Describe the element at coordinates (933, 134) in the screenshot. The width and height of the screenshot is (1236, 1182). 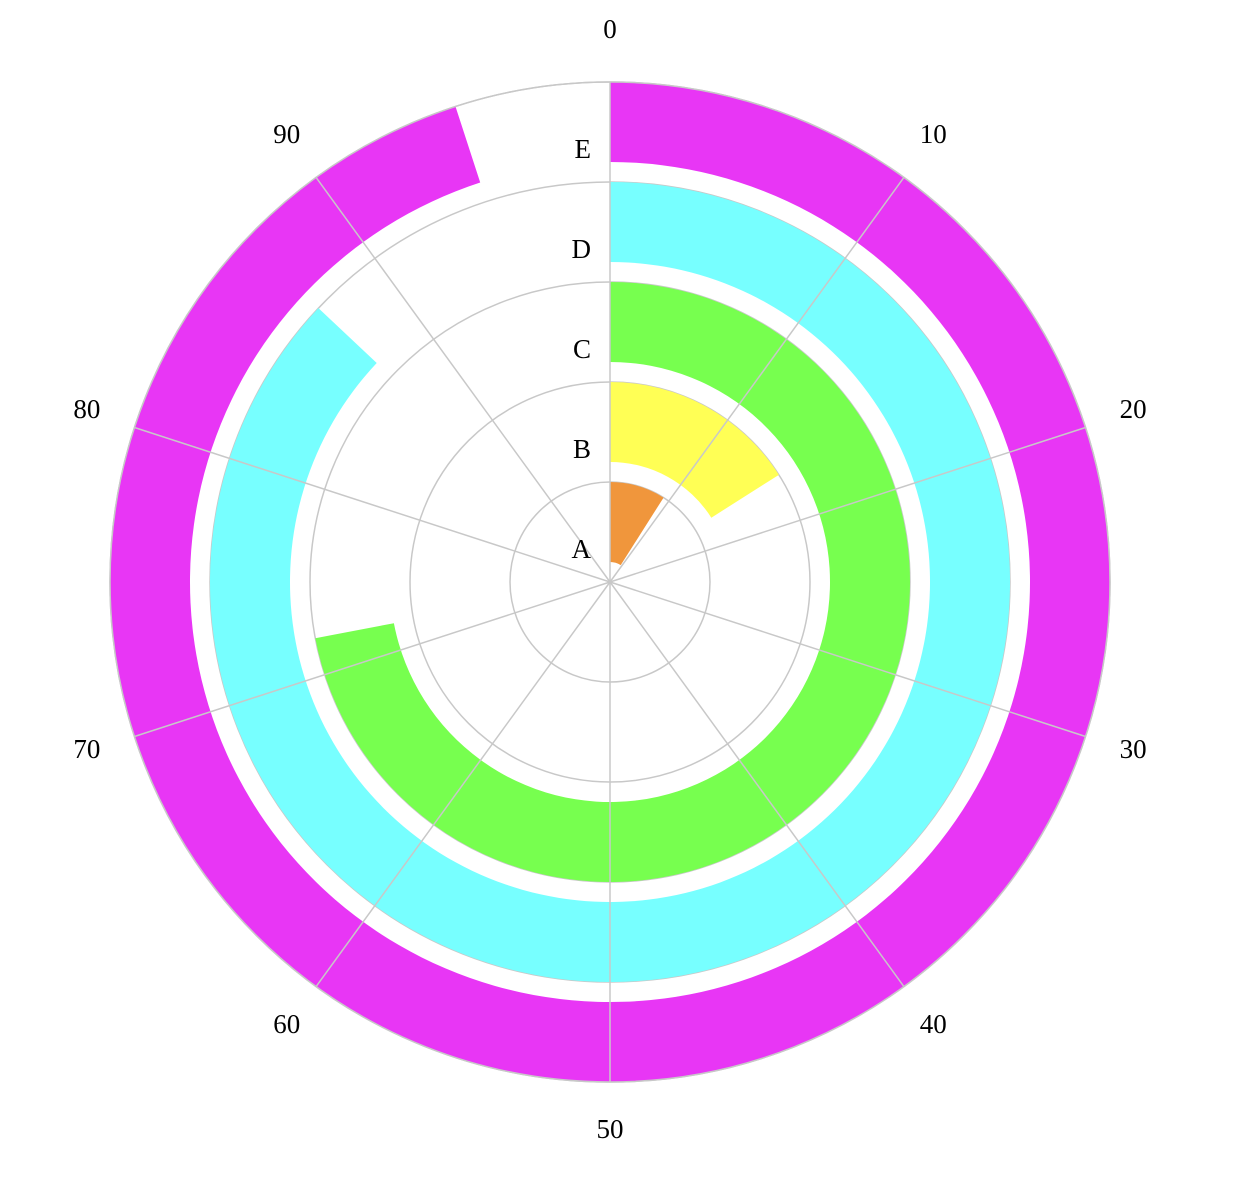
I see `angle-tick-label-10: 10` at that location.